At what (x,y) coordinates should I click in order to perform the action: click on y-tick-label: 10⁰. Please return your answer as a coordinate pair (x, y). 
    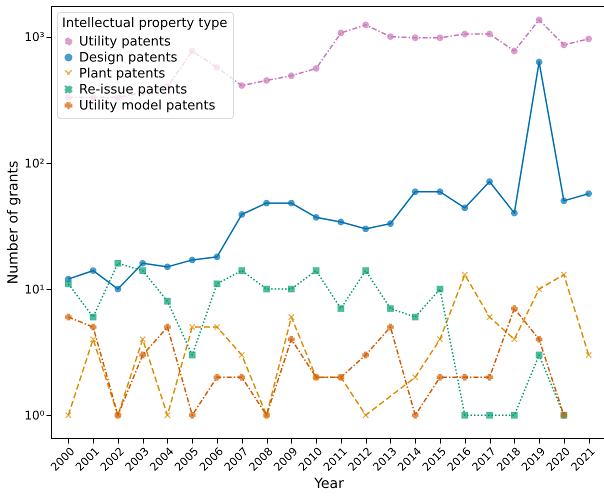
    Looking at the image, I should click on (34, 415).